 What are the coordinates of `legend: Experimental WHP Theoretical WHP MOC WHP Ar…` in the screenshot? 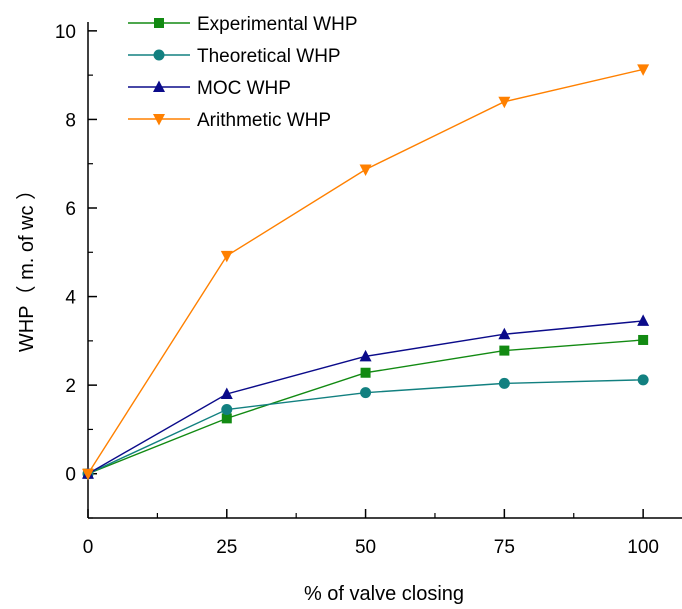 It's located at (243, 72).